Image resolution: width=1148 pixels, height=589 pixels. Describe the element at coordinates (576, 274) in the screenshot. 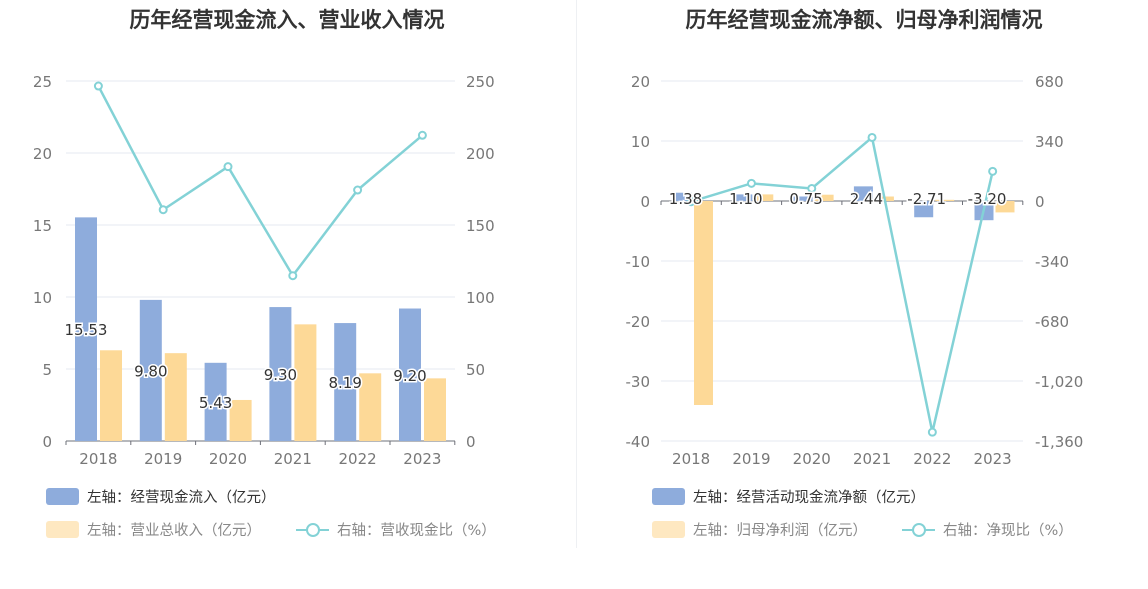

I see `panel-divider` at that location.